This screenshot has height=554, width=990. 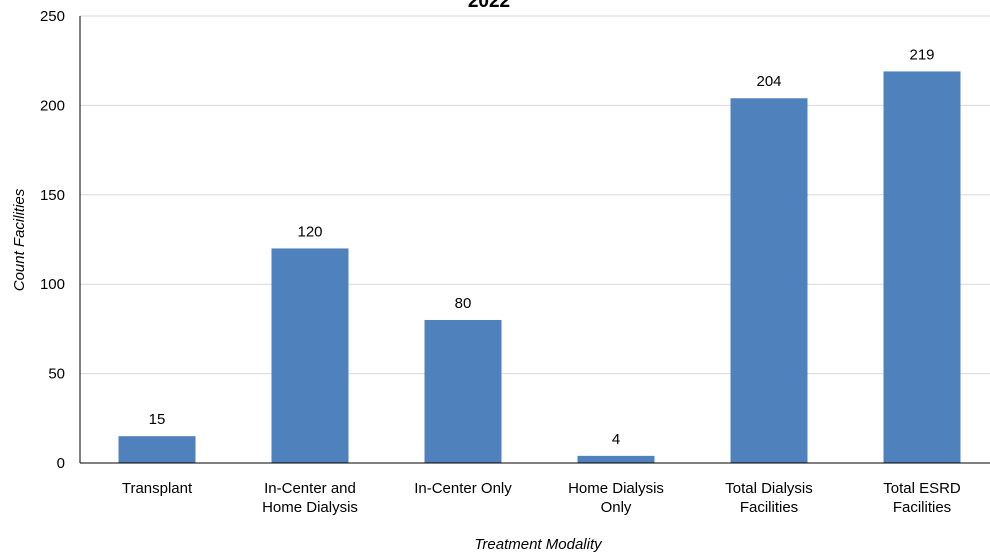 I want to click on y-tick-label: 250, so click(x=52, y=16).